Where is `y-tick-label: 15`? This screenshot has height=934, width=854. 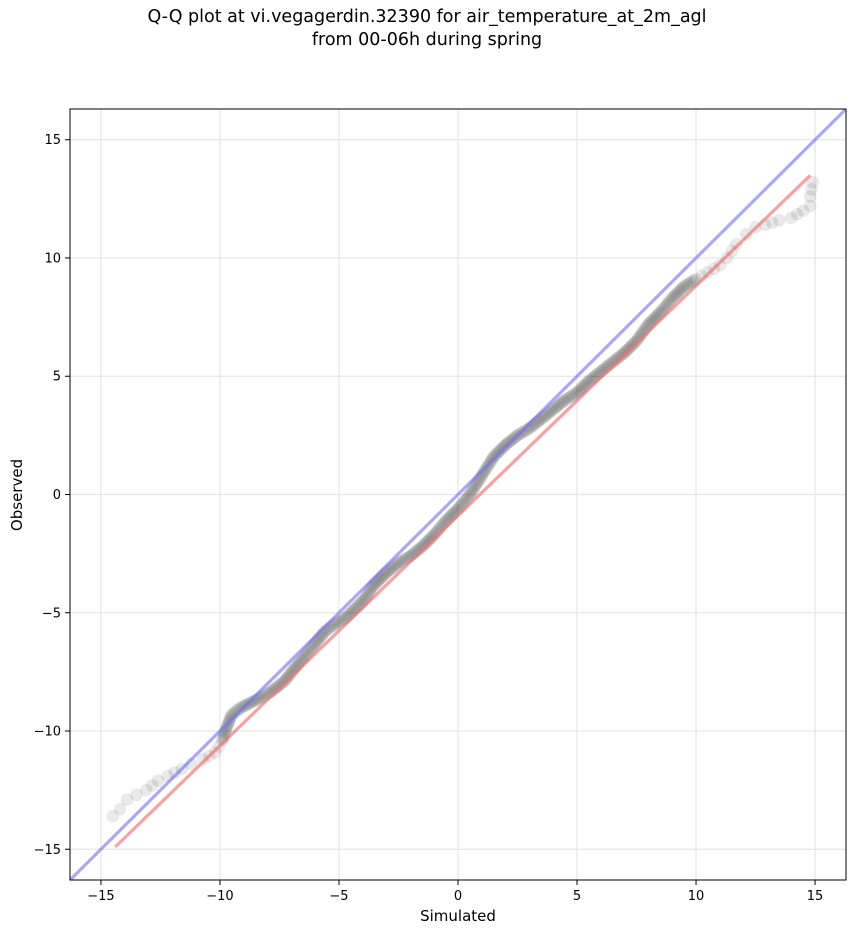 y-tick-label: 15 is located at coordinates (52, 140).